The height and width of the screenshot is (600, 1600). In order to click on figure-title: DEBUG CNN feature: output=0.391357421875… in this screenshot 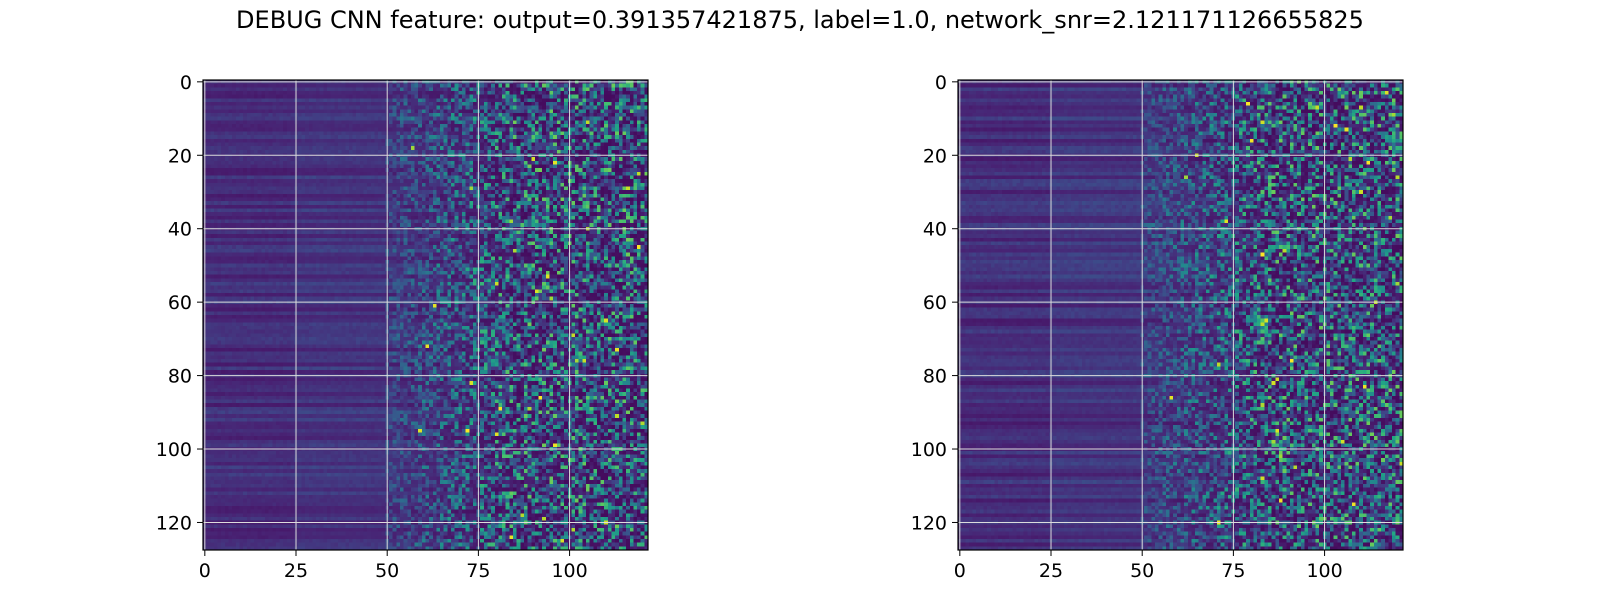, I will do `click(800, 20)`.